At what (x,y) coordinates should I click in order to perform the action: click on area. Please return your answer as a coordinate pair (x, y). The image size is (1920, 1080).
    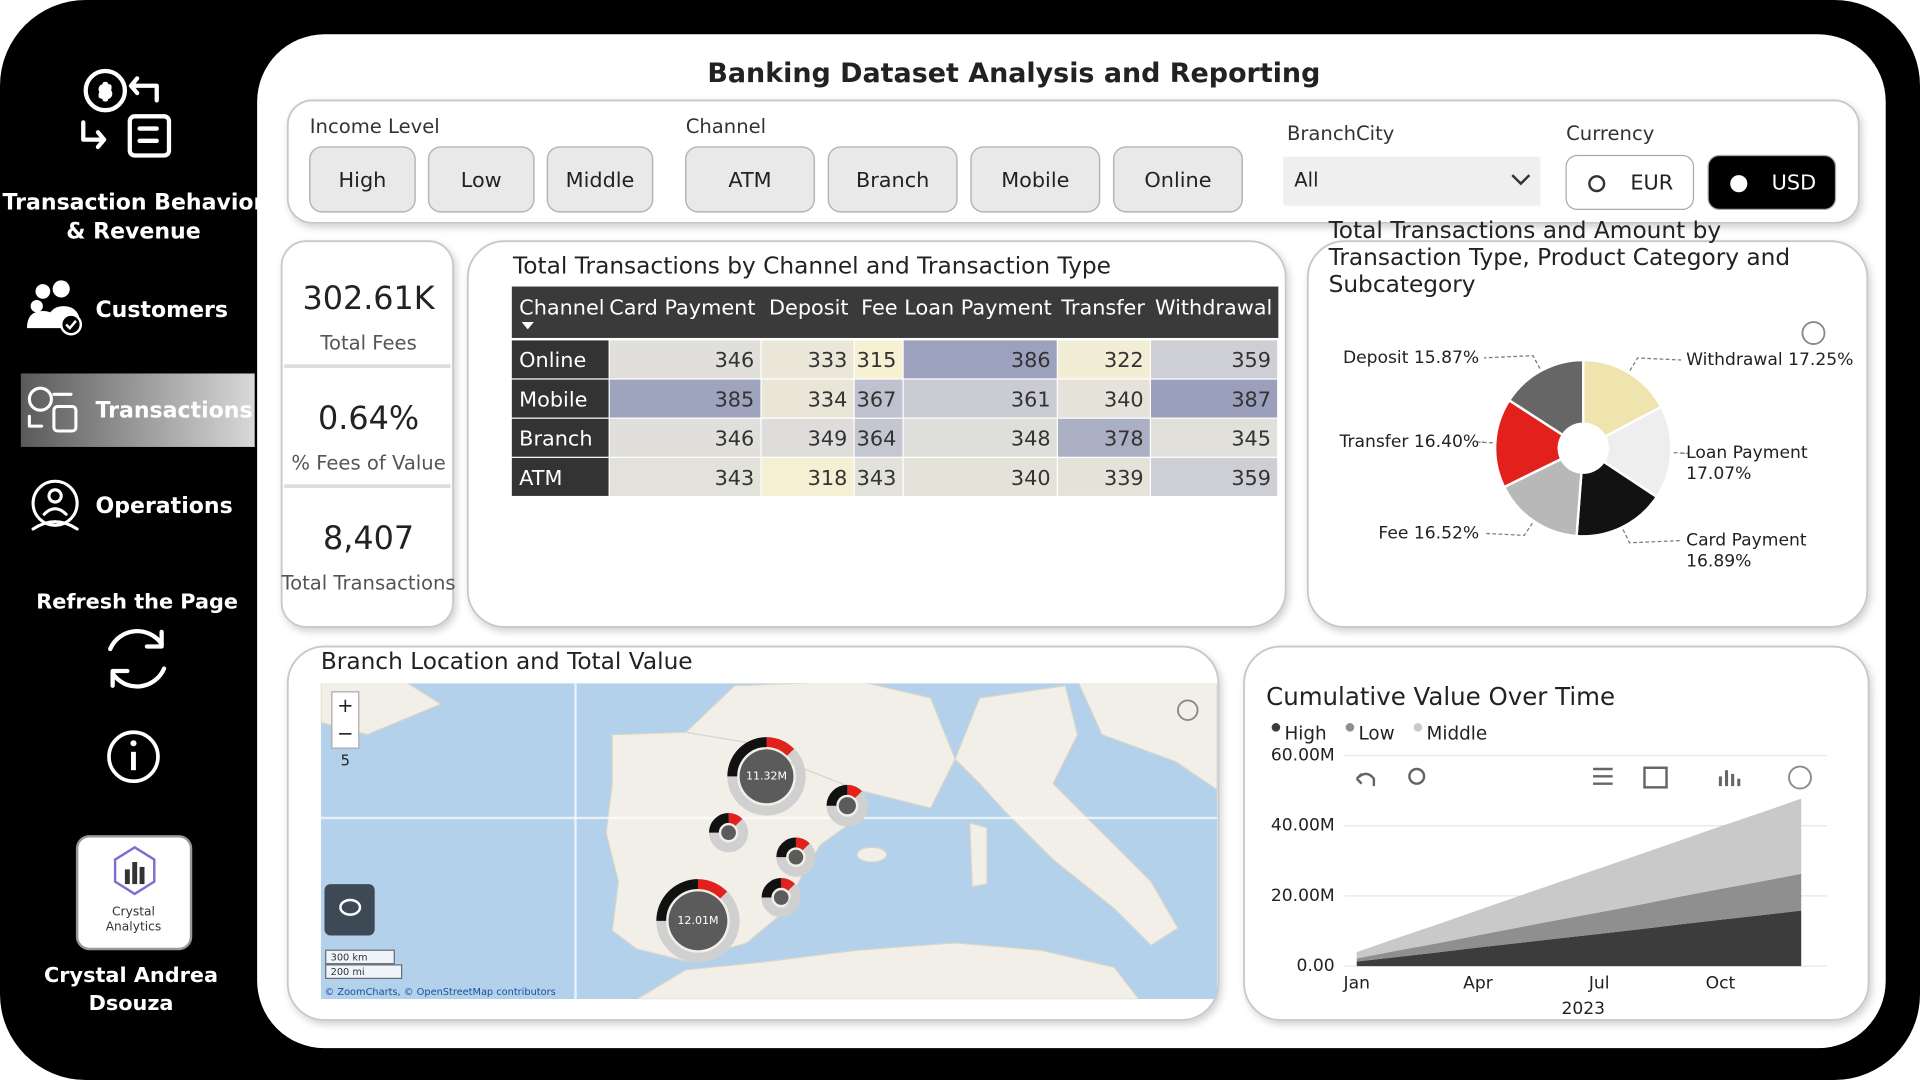
    Looking at the image, I should click on (1579, 938).